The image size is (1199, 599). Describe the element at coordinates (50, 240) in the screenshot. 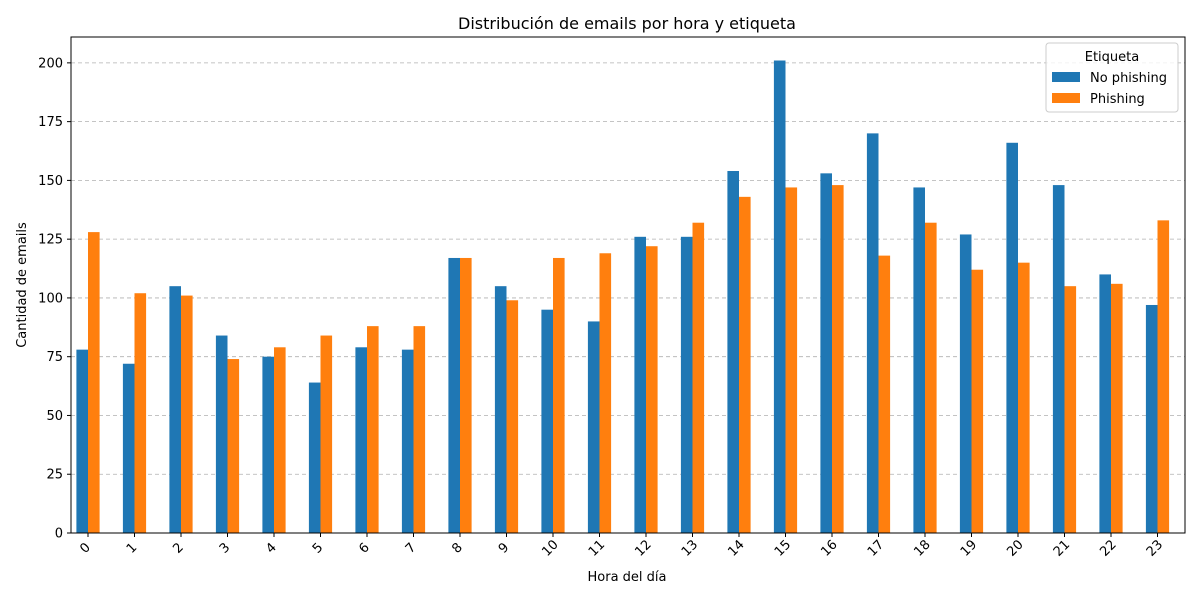

I see `y-tick-label: 125` at that location.